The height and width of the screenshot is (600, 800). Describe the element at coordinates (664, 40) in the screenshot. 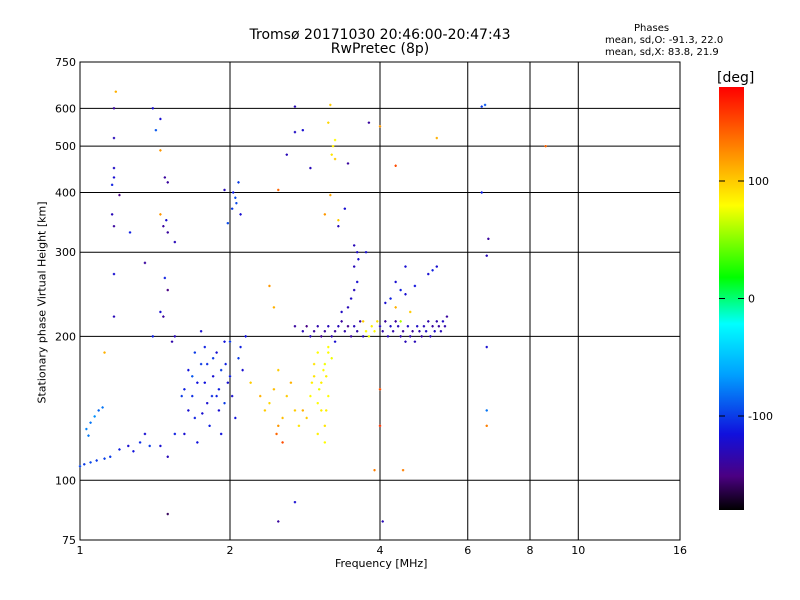

I see `phase-stats-o: mean, sd,O: -91.3, 22.0` at that location.